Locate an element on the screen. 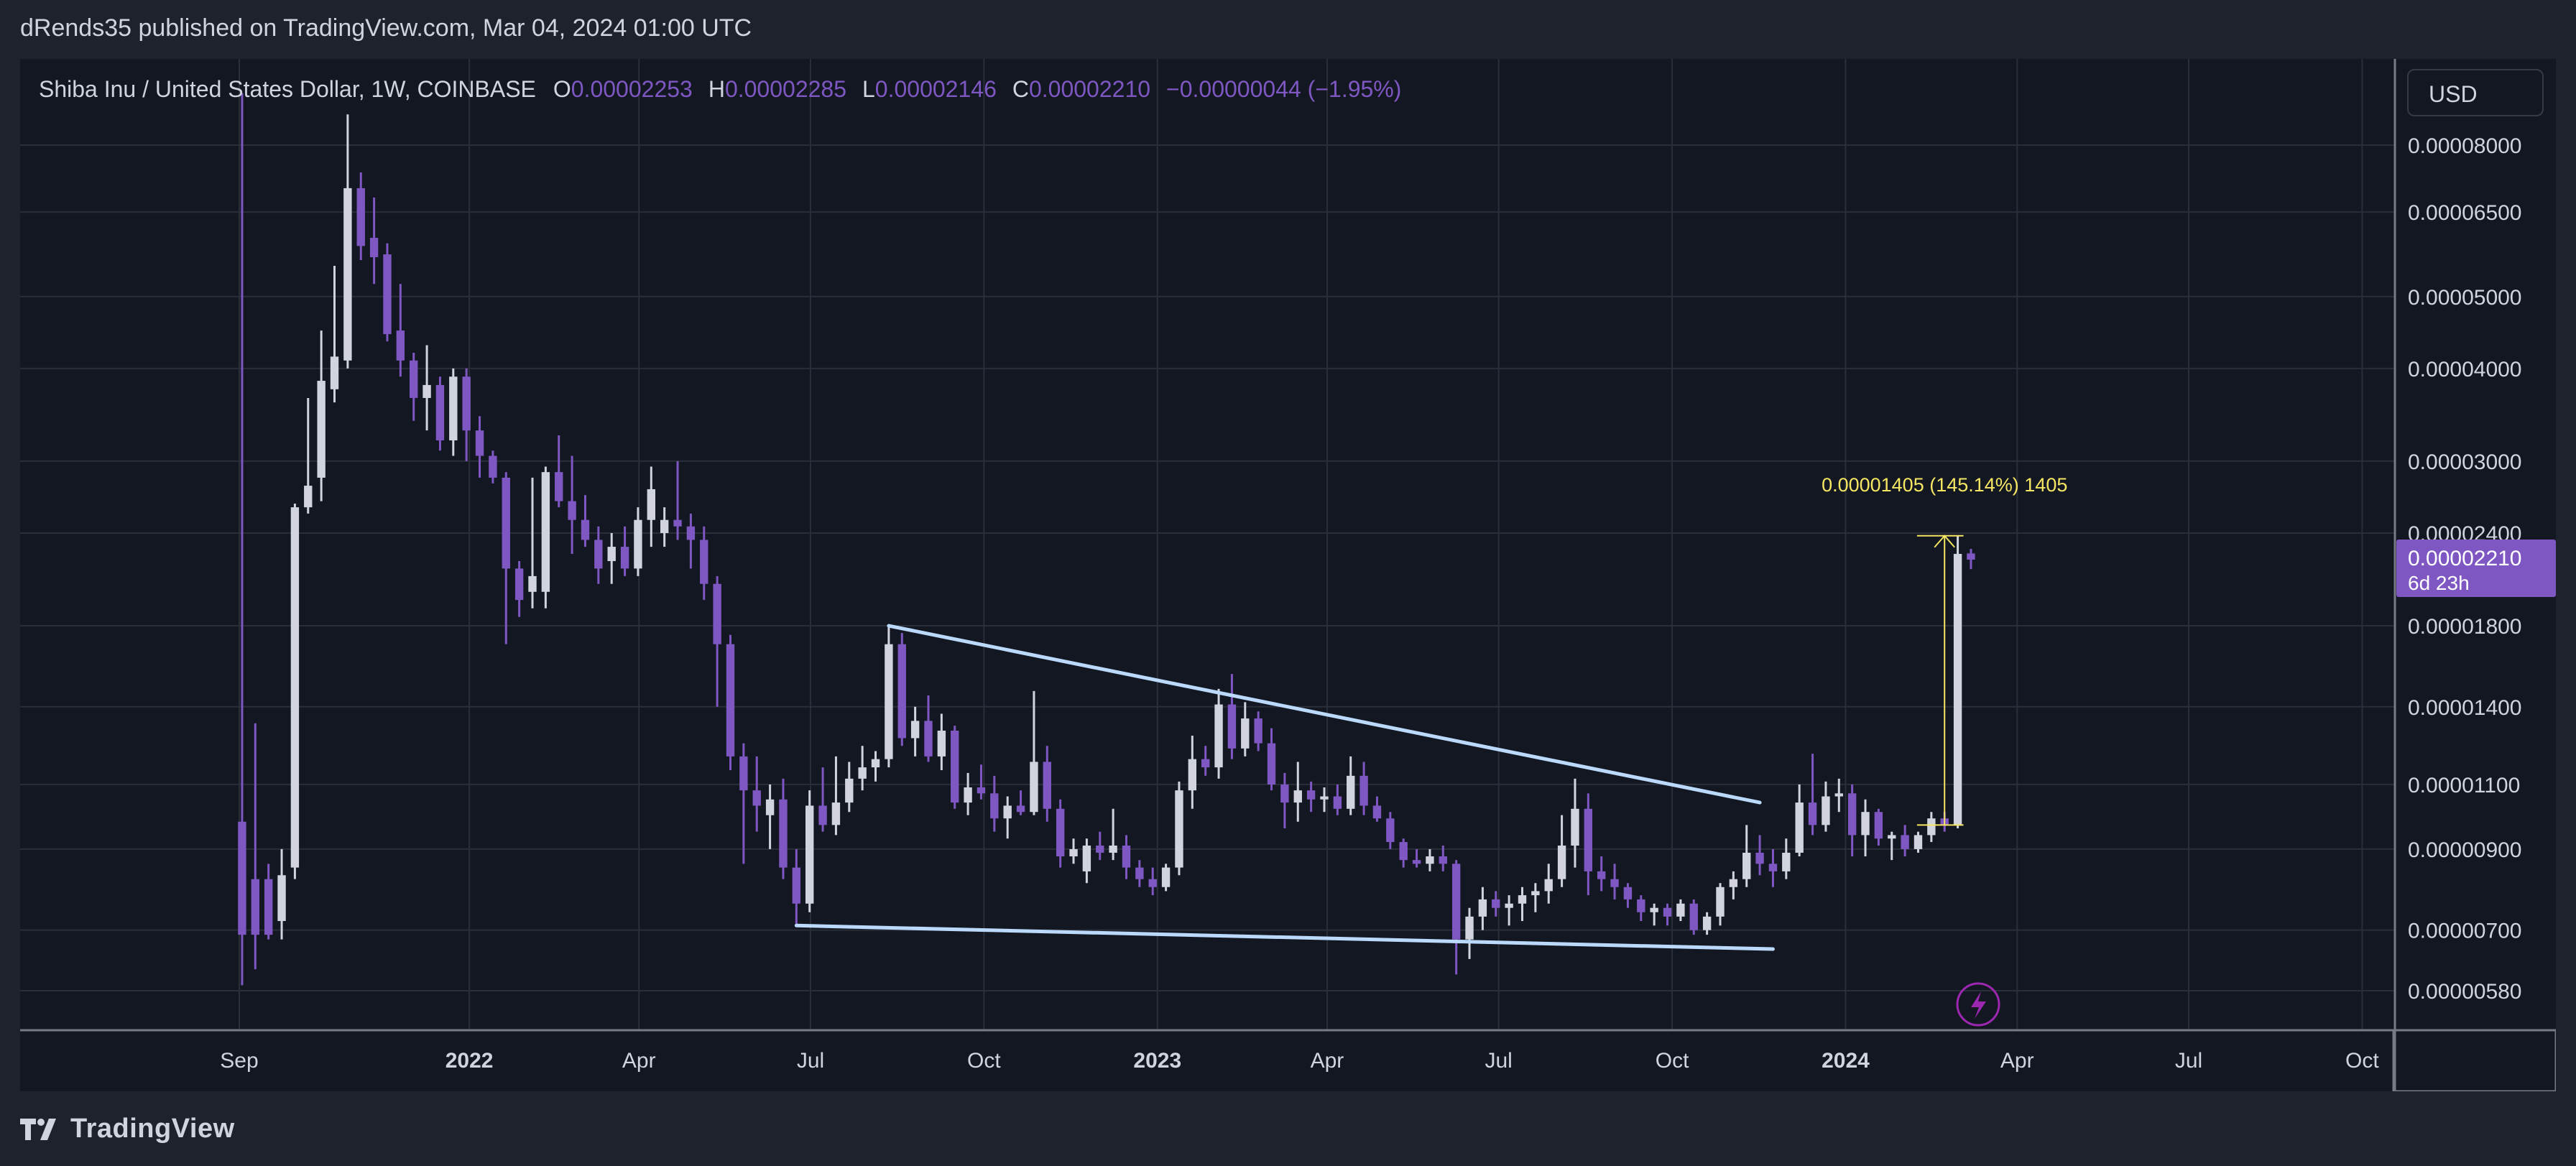 This screenshot has width=2576, height=1166. time-tick-label: 2024 is located at coordinates (1846, 1061).